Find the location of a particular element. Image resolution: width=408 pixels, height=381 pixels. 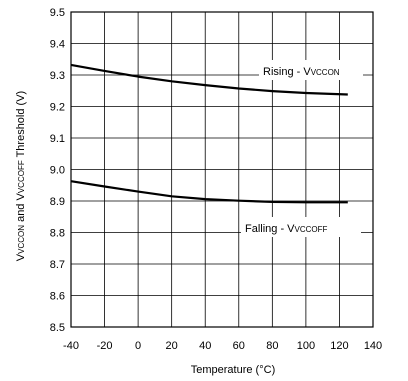

y-tick-label: 9.3 is located at coordinates (57, 76).